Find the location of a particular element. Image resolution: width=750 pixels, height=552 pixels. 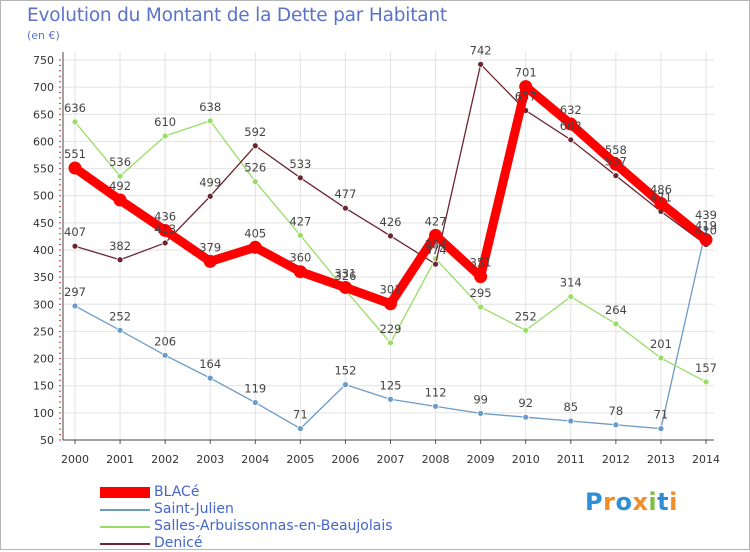

data-label-saint-julien: 439 is located at coordinates (706, 215).